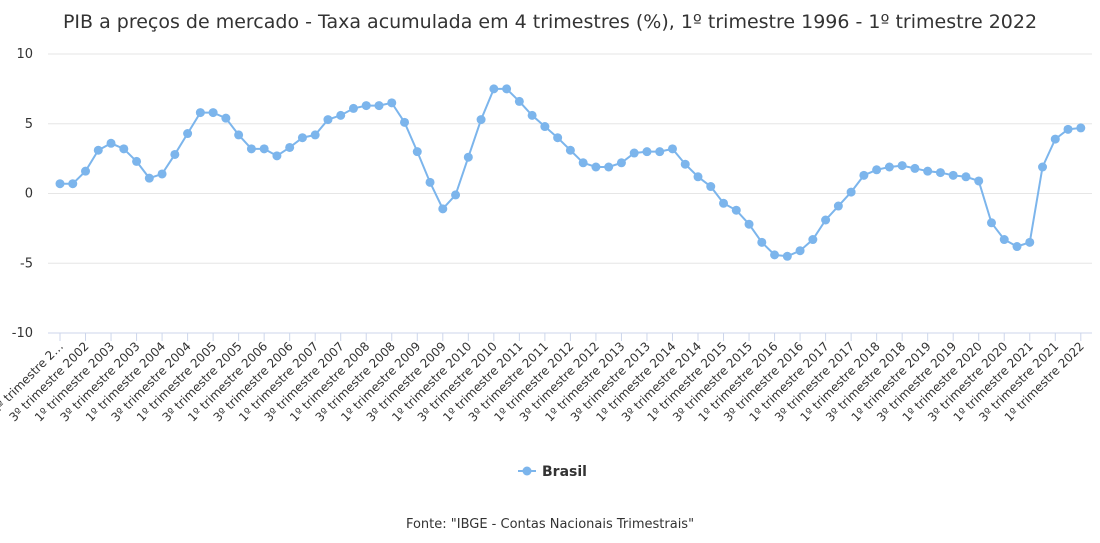  I want to click on y-tick-label: 0, so click(29, 194).